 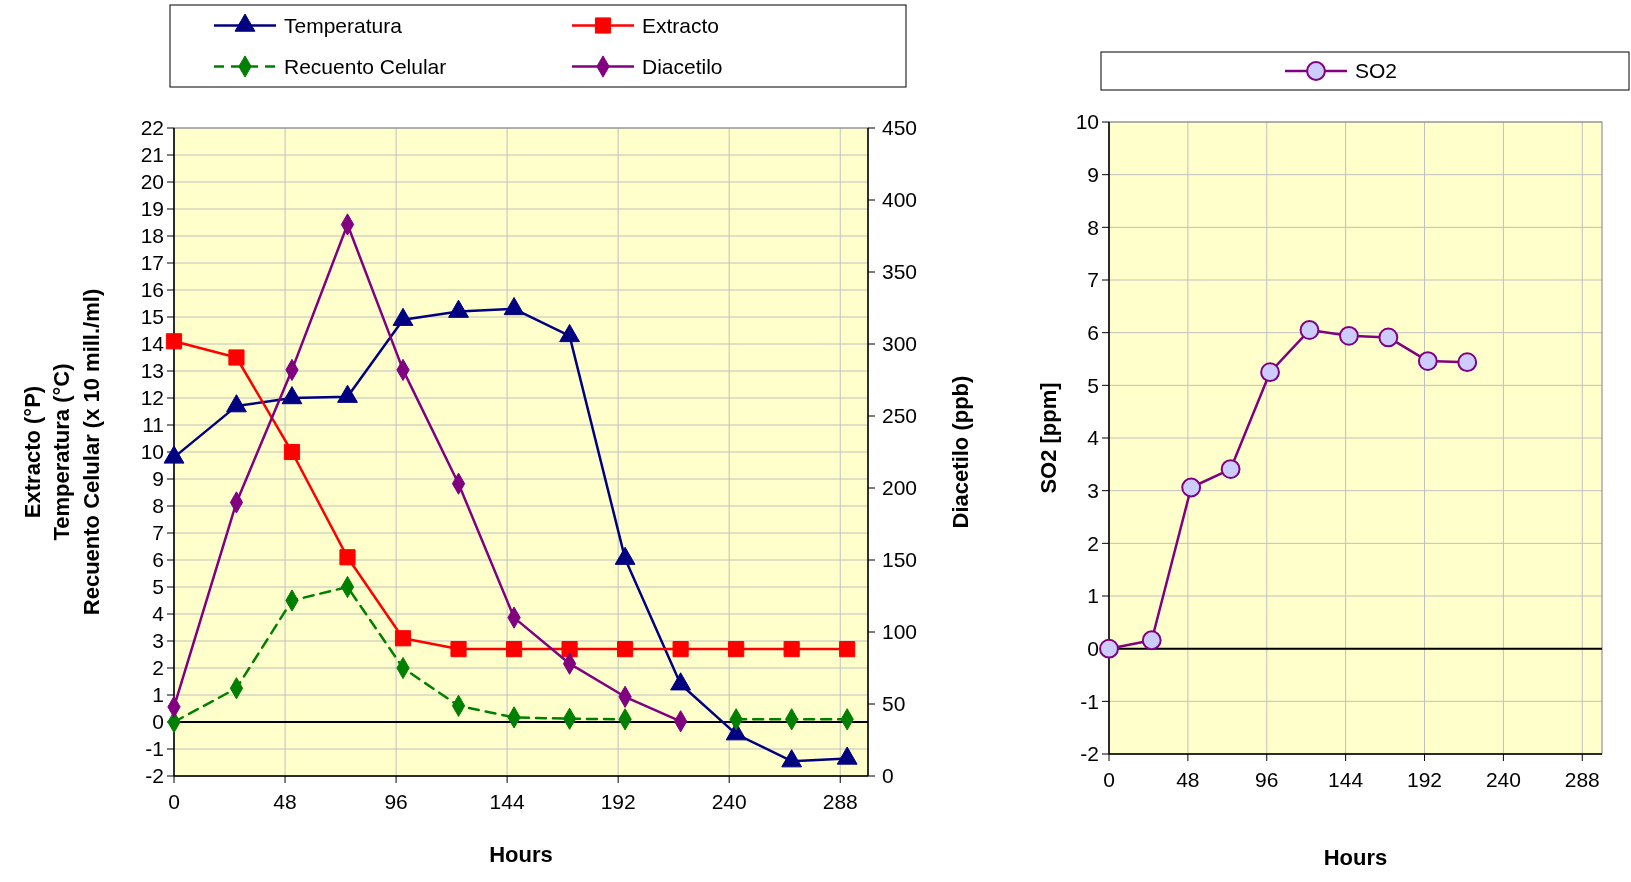 What do you see at coordinates (1048, 438) in the screenshot?
I see `y-axis-title: SO2 [ppm]` at bounding box center [1048, 438].